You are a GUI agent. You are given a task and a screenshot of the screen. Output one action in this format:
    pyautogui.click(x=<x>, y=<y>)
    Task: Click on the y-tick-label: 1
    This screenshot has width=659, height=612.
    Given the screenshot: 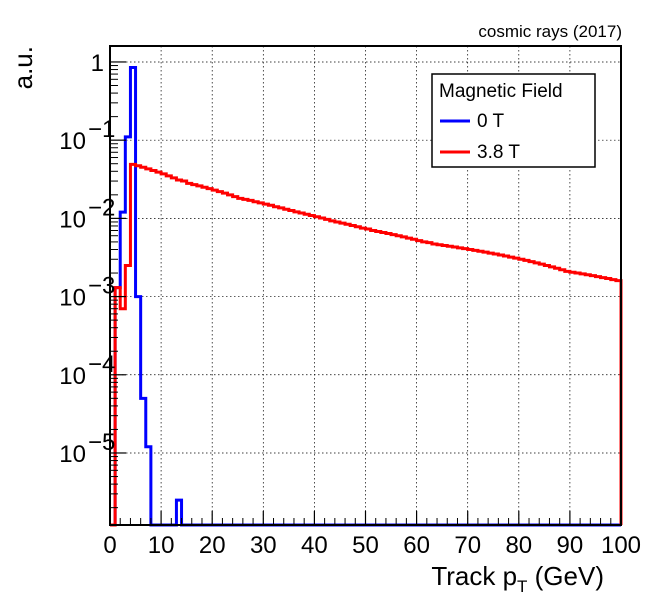 What is the action you would take?
    pyautogui.click(x=97, y=63)
    